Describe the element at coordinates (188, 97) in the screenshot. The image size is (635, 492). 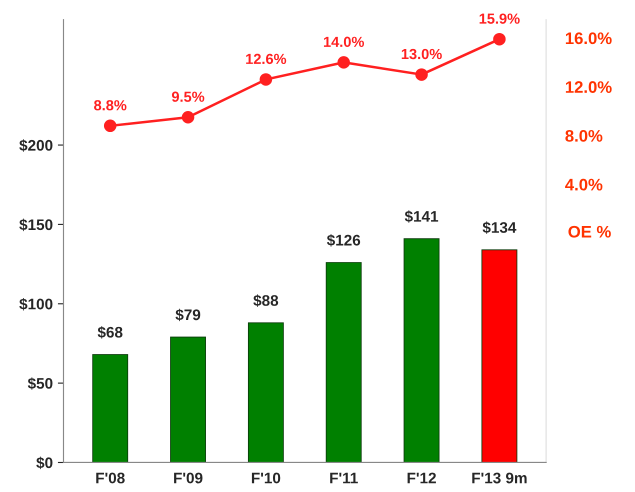
I see `data-label: 9.5%` at that location.